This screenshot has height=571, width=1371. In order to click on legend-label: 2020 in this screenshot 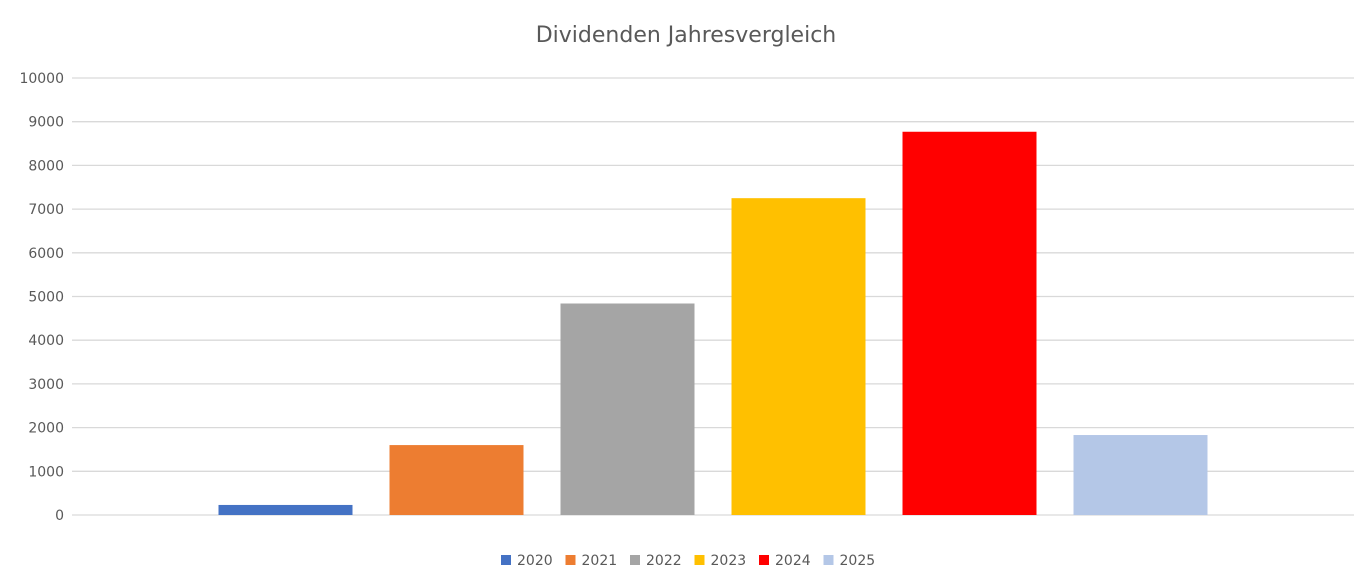, I will do `click(535, 561)`.